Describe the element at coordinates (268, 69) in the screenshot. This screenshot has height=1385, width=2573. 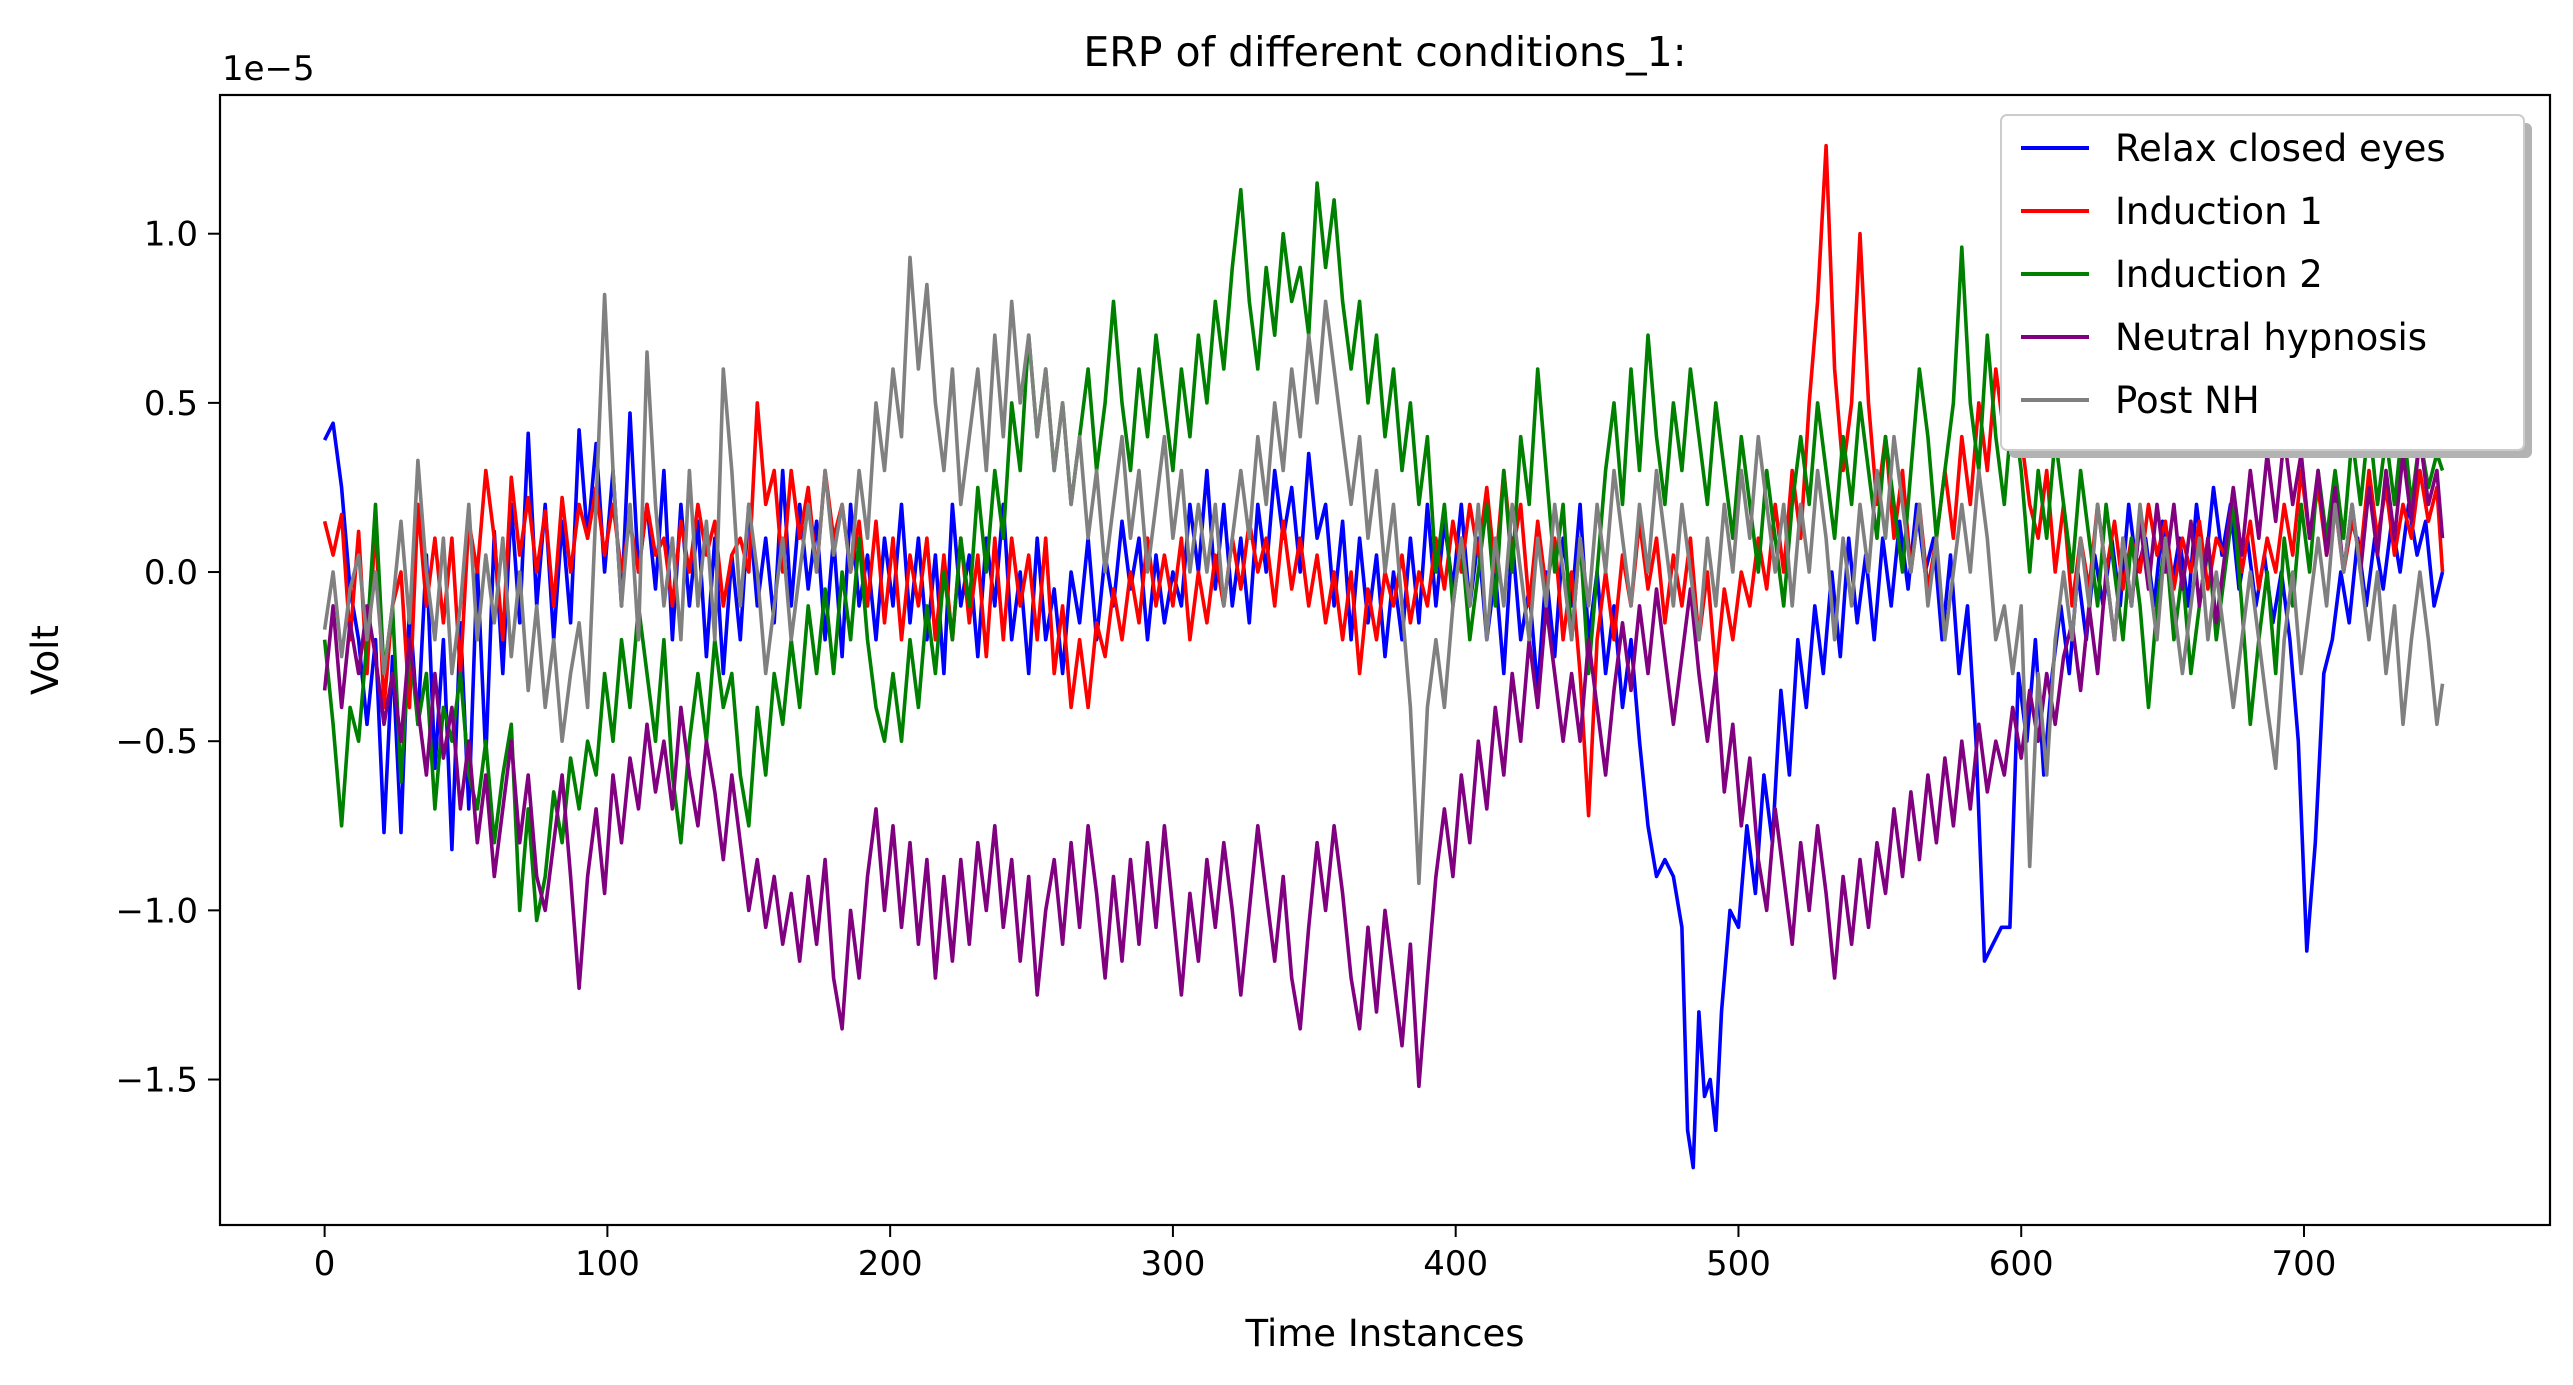
I see `y-offset-label: 1e−5` at that location.